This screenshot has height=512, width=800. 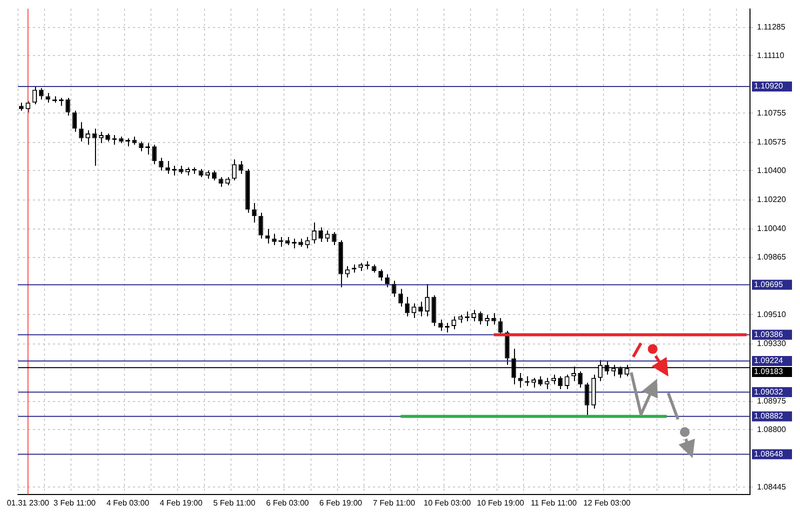 What do you see at coordinates (771, 142) in the screenshot?
I see `y-tick-label: 1.10575` at bounding box center [771, 142].